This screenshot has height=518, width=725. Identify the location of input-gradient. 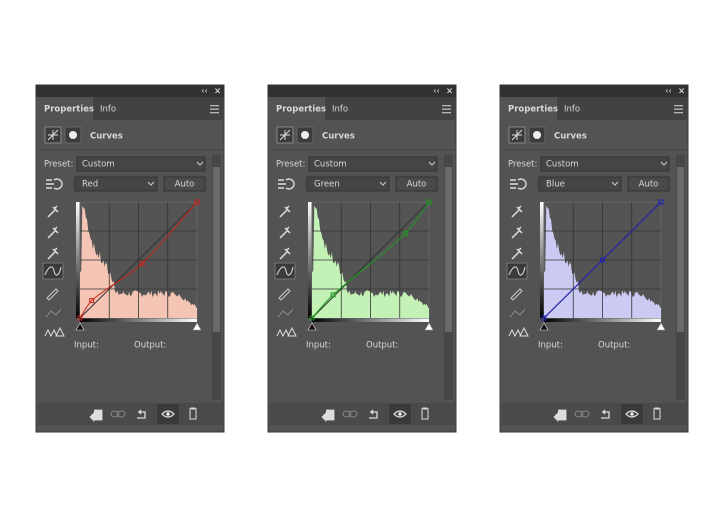
(310, 260).